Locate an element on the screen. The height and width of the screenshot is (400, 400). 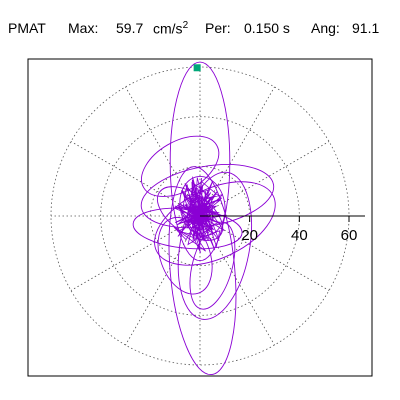
max-unit: cm/s2 is located at coordinates (170, 28).